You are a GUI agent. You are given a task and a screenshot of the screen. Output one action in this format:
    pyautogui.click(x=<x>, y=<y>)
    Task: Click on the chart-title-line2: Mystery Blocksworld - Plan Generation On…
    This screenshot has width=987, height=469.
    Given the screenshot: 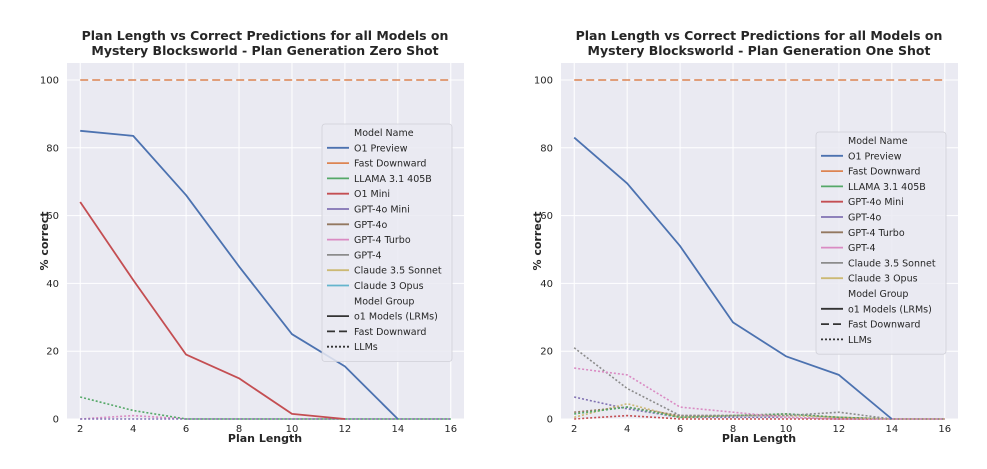 What is the action you would take?
    pyautogui.click(x=759, y=50)
    